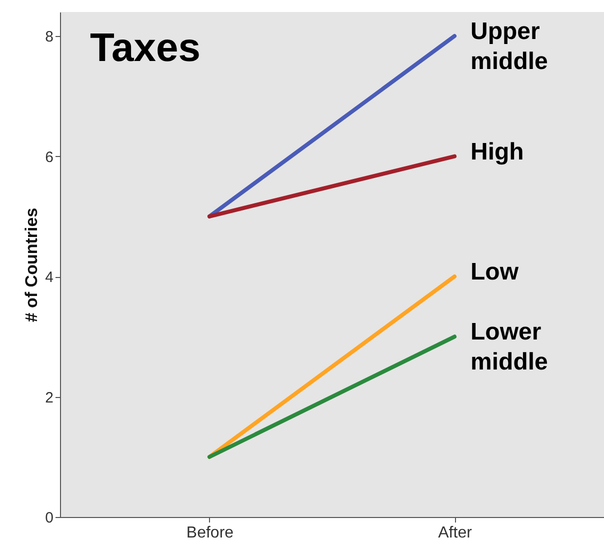 Image resolution: width=604 pixels, height=548 pixels. Describe the element at coordinates (509, 47) in the screenshot. I see `series-label: Upper middle` at that location.